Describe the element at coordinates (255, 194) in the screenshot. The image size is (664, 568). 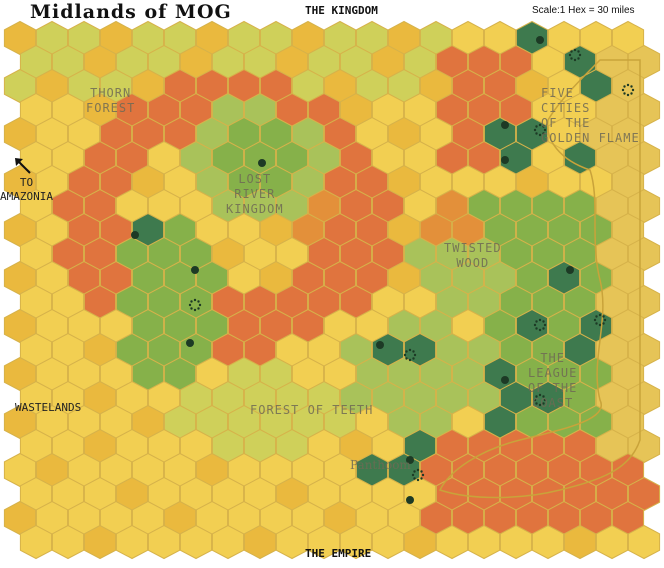
I see `region-label-lost-river: LOST RIVER KINGDOM` at that location.